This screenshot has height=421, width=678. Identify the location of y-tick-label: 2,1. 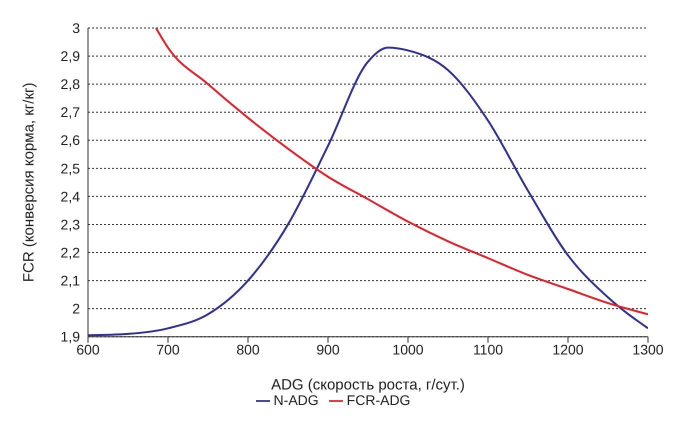
(70, 280).